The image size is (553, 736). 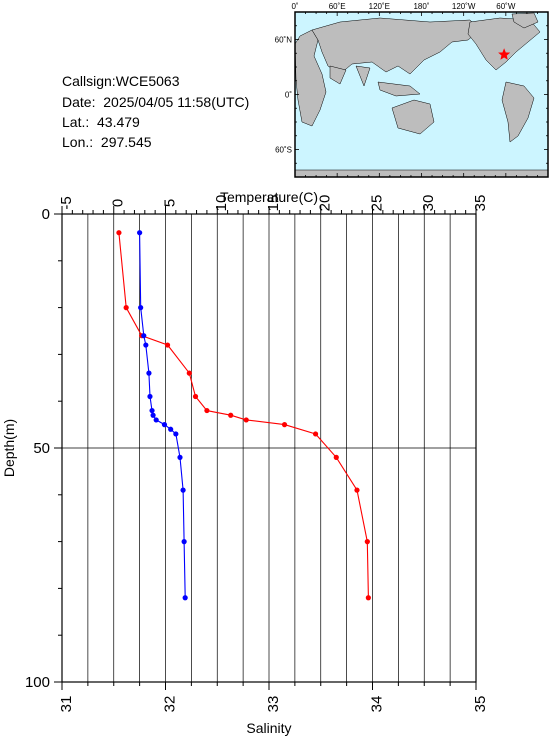 What do you see at coordinates (464, 6) in the screenshot?
I see `map-longitude-label: 120˚W` at bounding box center [464, 6].